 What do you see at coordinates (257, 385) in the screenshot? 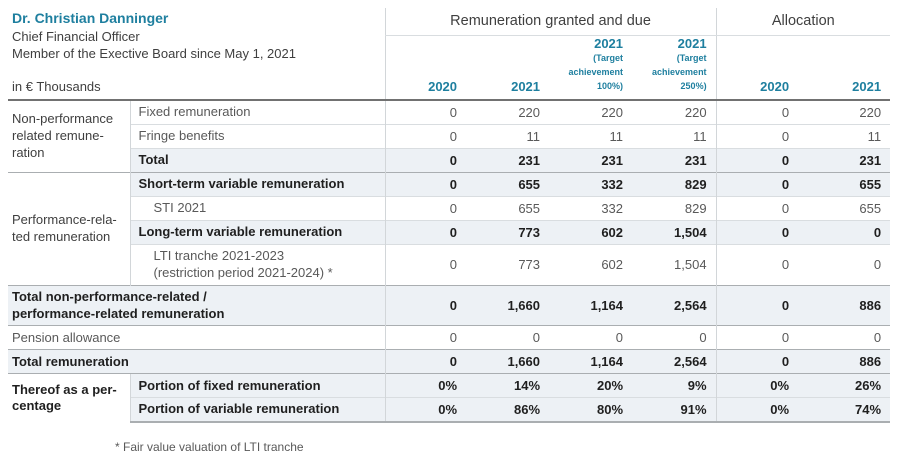
I see `row-label: Portion of fixed remuneration` at bounding box center [257, 385].